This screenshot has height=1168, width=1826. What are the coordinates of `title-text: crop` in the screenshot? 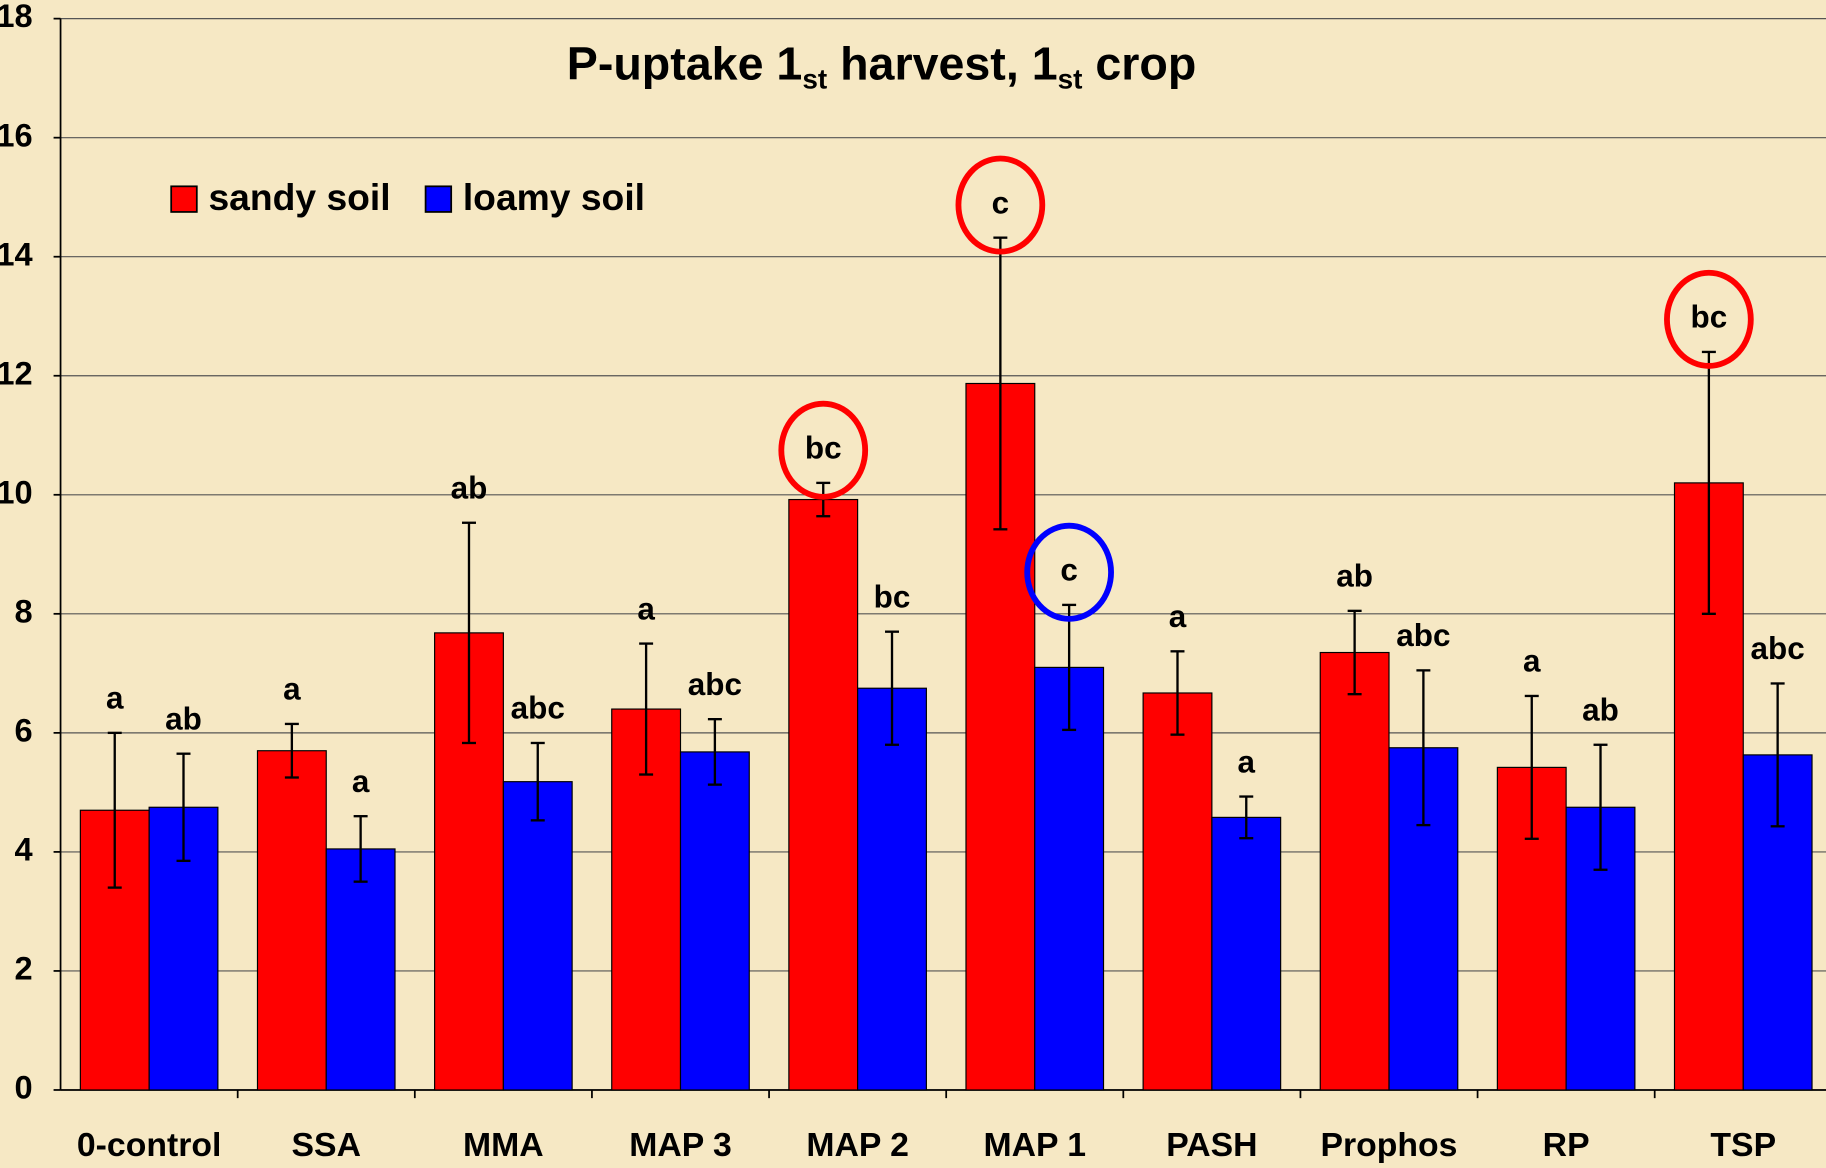 It's located at (1139, 64).